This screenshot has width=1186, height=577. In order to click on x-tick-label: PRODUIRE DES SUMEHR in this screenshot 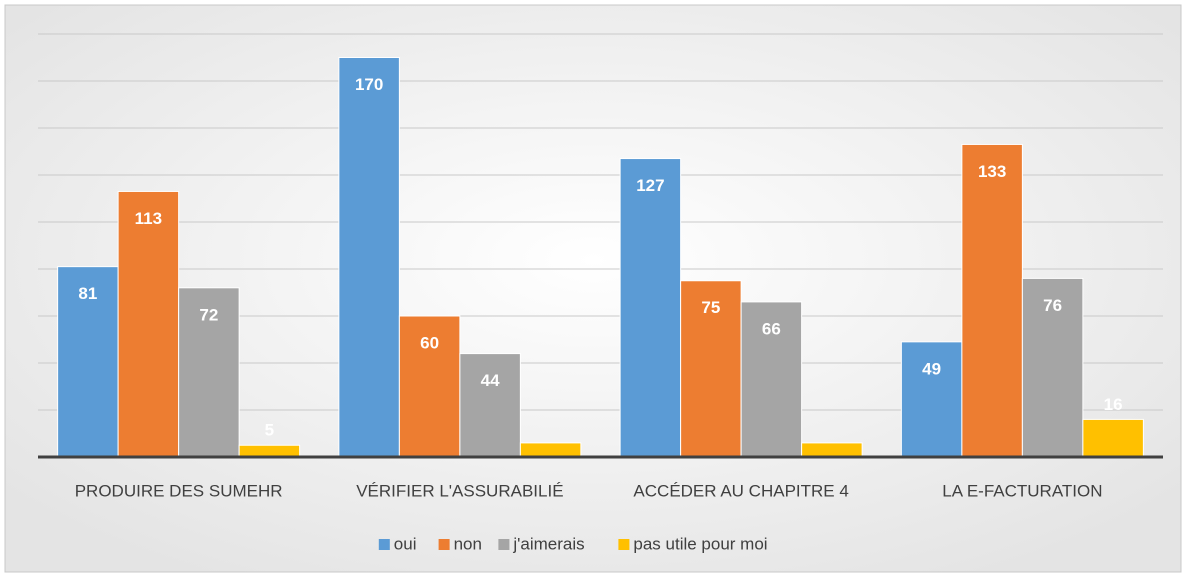, I will do `click(179, 490)`.